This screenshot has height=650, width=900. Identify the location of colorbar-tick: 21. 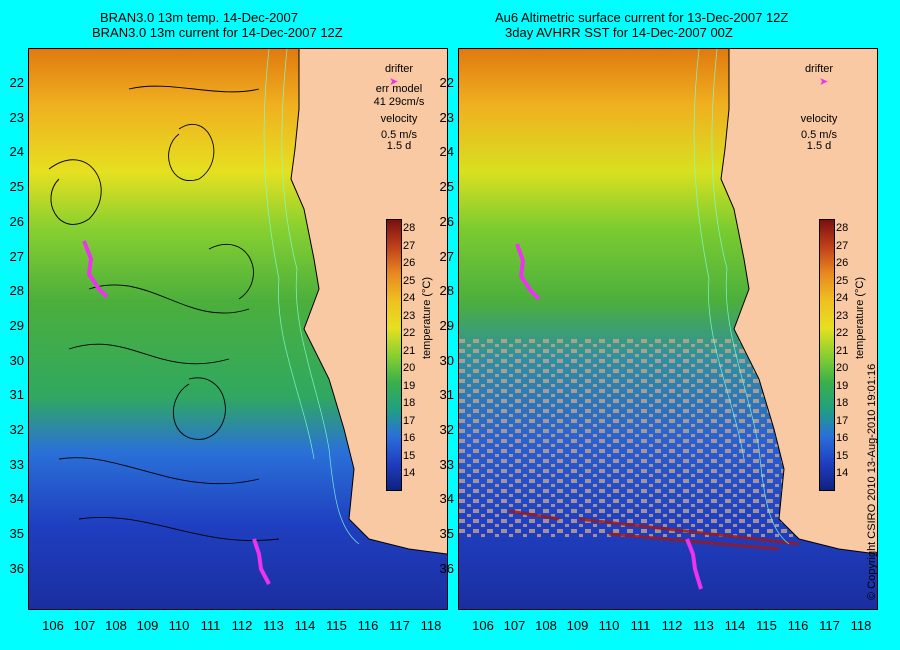
(842, 350).